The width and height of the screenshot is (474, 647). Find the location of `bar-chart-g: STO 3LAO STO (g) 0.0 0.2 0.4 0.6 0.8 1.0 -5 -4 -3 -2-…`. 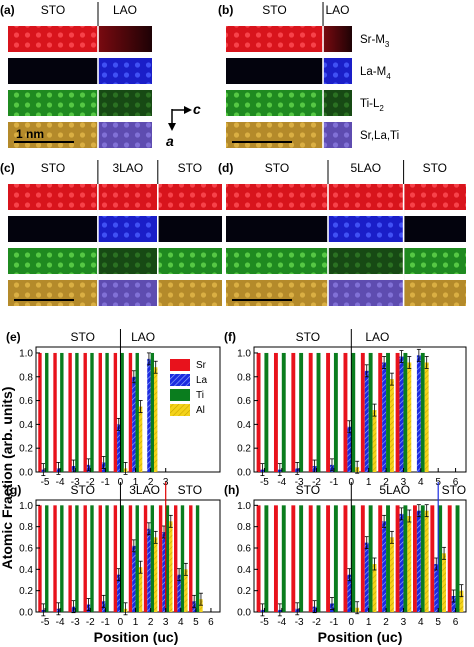

bar-chart-g: STO 3LAO STO (g) 0.0 0.2 0.4 0.6 0.8 1.0 -5 -4 -3 -2-… is located at coordinates (113, 555).